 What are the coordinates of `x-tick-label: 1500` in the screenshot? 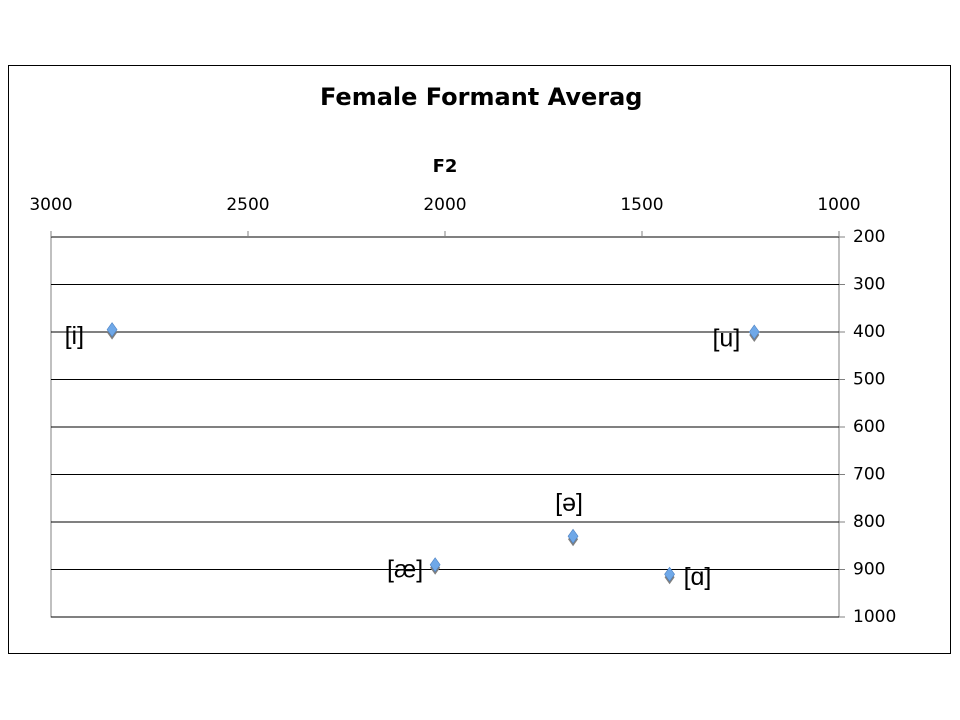 It's located at (641, 205).